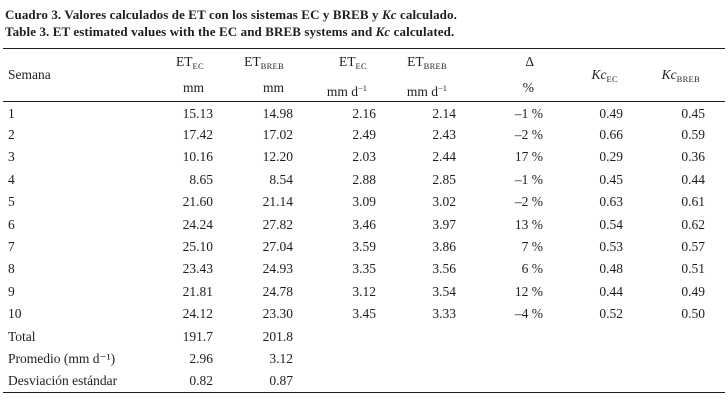 Image resolution: width=728 pixels, height=404 pixels. What do you see at coordinates (444, 157) in the screenshot?
I see `cell-et-breb-mmd: 2.44` at bounding box center [444, 157].